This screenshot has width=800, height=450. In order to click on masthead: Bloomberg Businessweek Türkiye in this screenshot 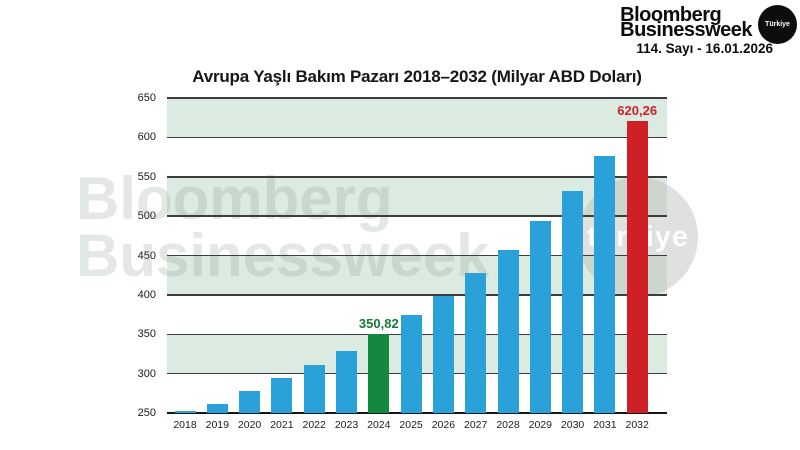, I will do `click(708, 24)`.